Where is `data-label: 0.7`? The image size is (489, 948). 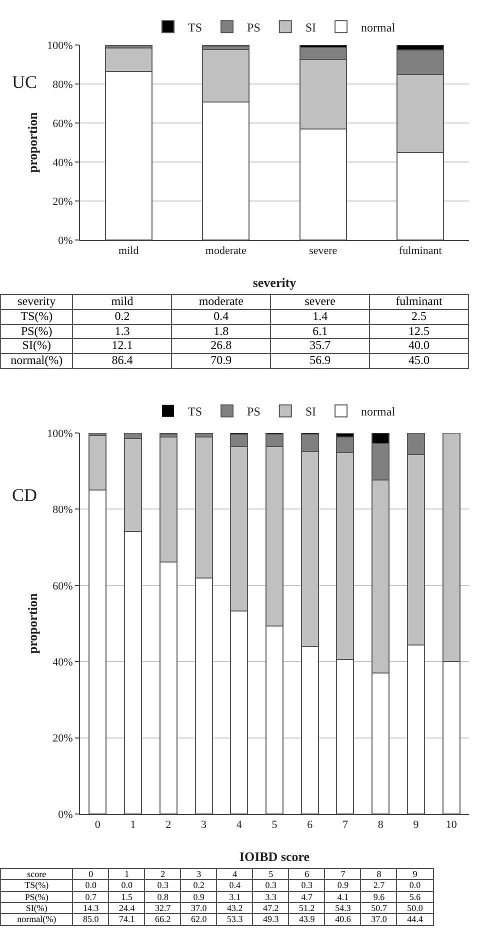 data-label: 0.7 is located at coordinates (90, 897).